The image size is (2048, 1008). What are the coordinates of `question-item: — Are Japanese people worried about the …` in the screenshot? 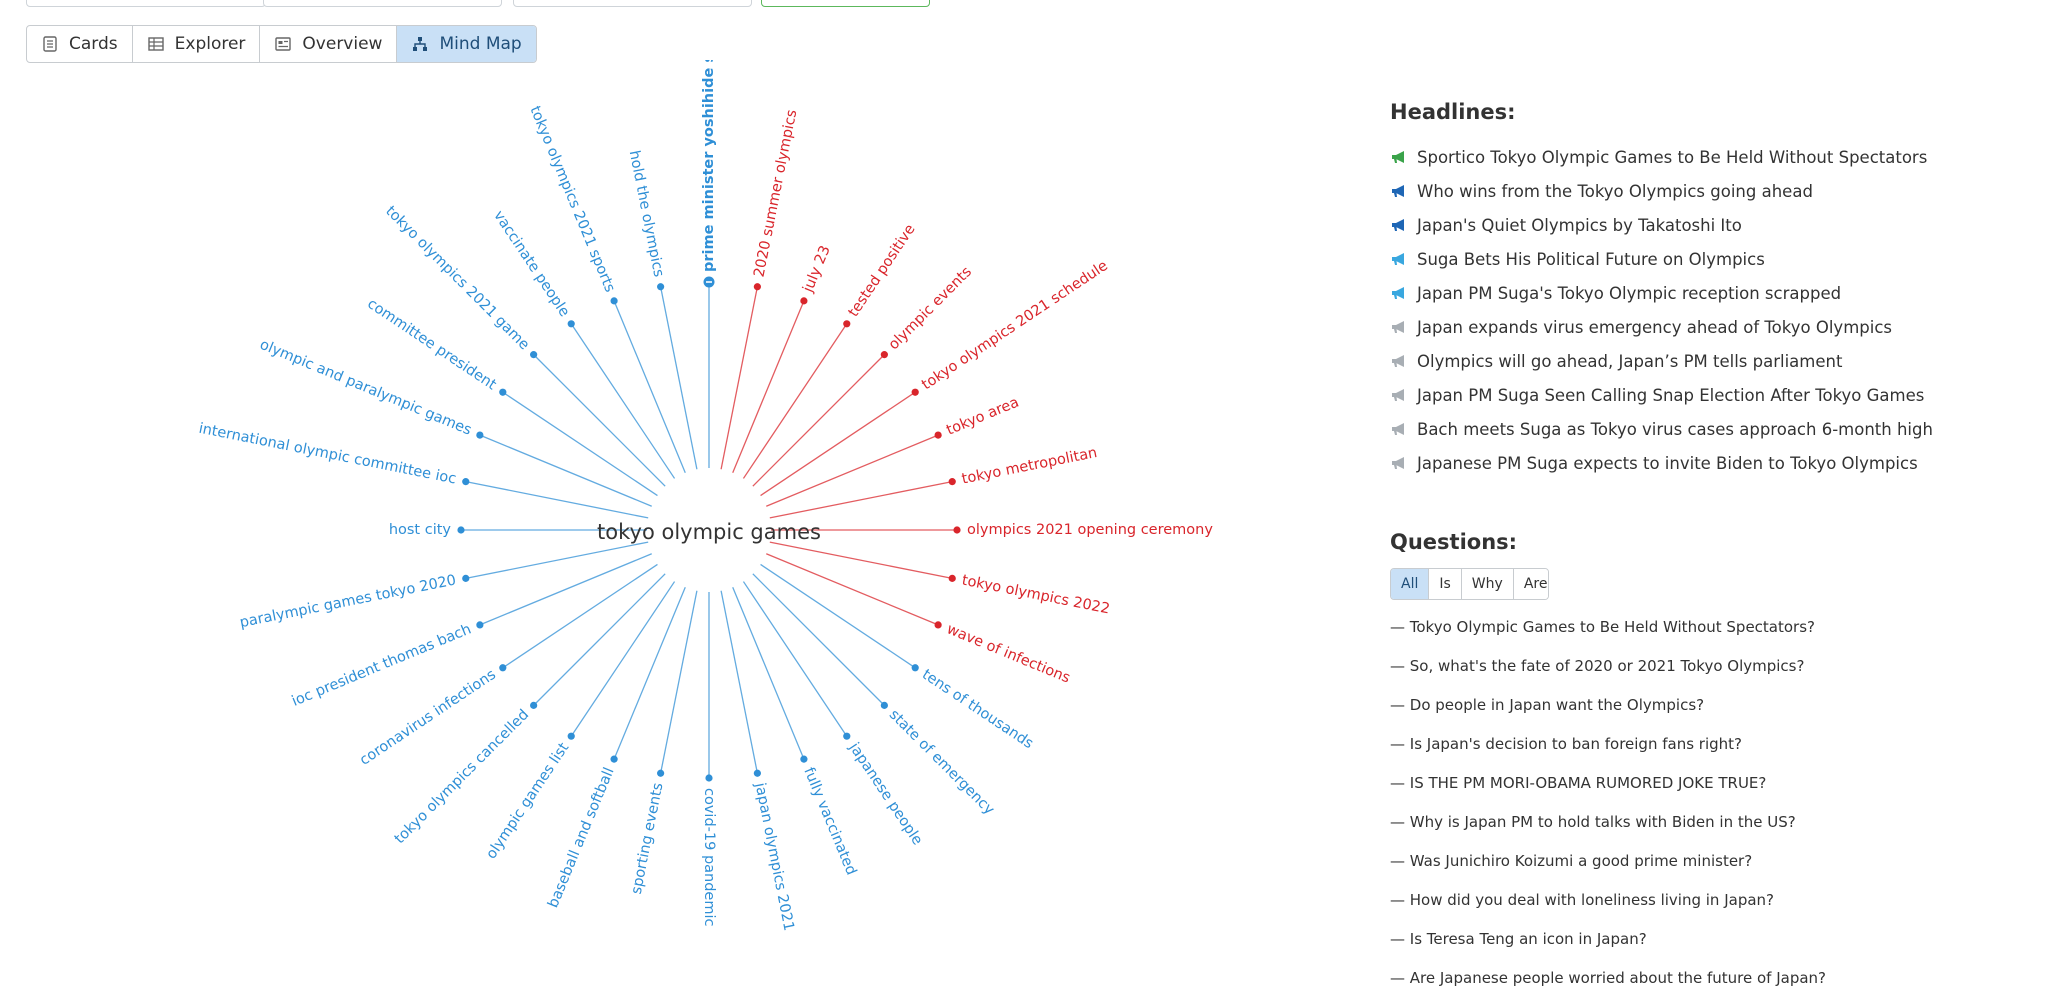 It's located at (1608, 978).